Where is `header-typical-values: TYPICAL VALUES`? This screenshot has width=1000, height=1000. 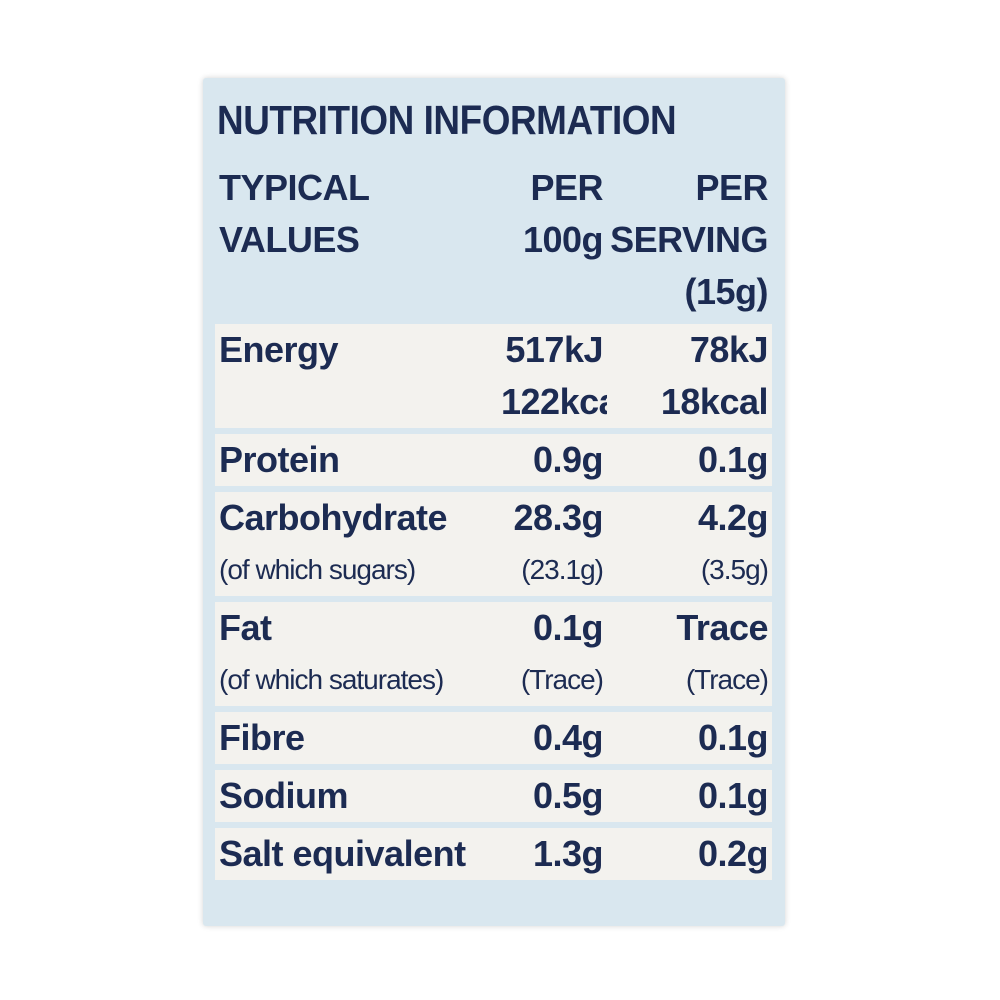
header-typical-values: TYPICAL VALUES is located at coordinates (358, 240).